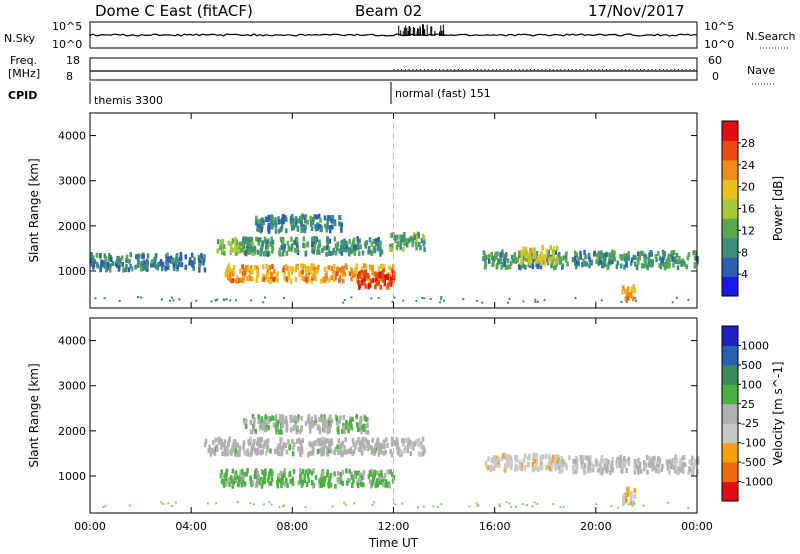 The image size is (800, 554). I want to click on x-tick-label: 12:00, so click(394, 526).